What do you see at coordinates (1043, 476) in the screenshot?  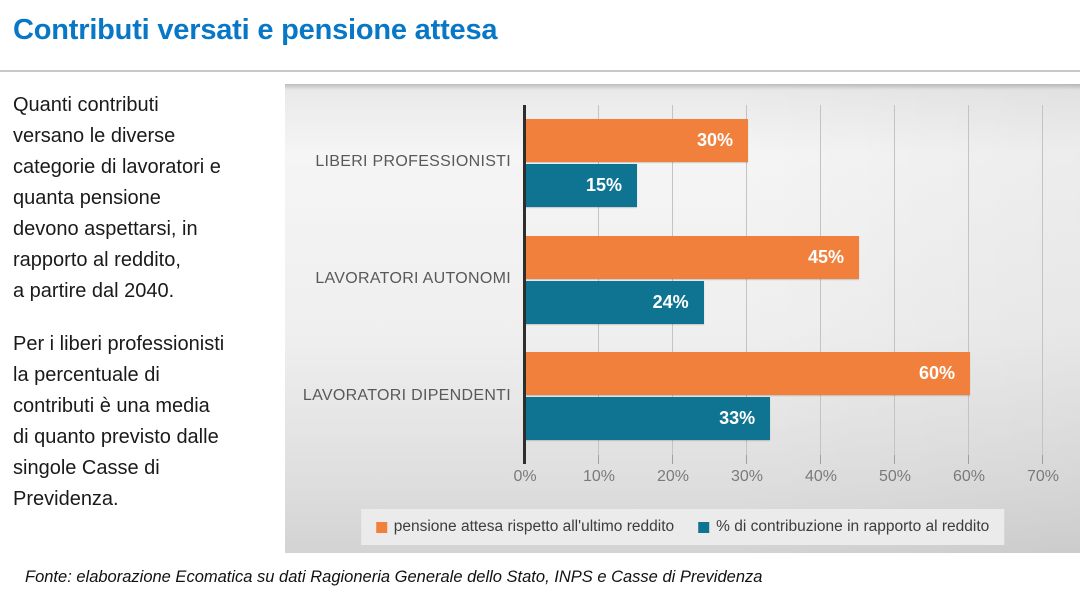 I see `x-tick-label: 70%` at bounding box center [1043, 476].